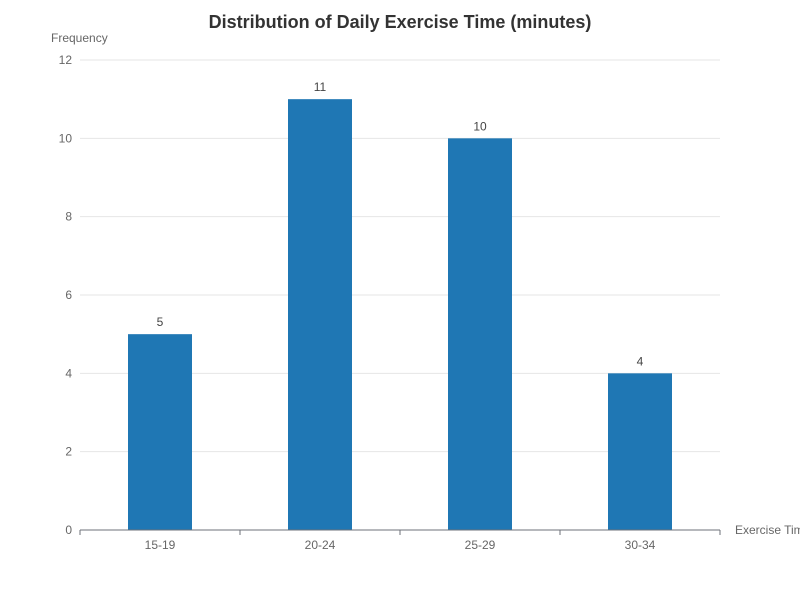  Describe the element at coordinates (320, 545) in the screenshot. I see `x-tick-label: 20-24` at that location.